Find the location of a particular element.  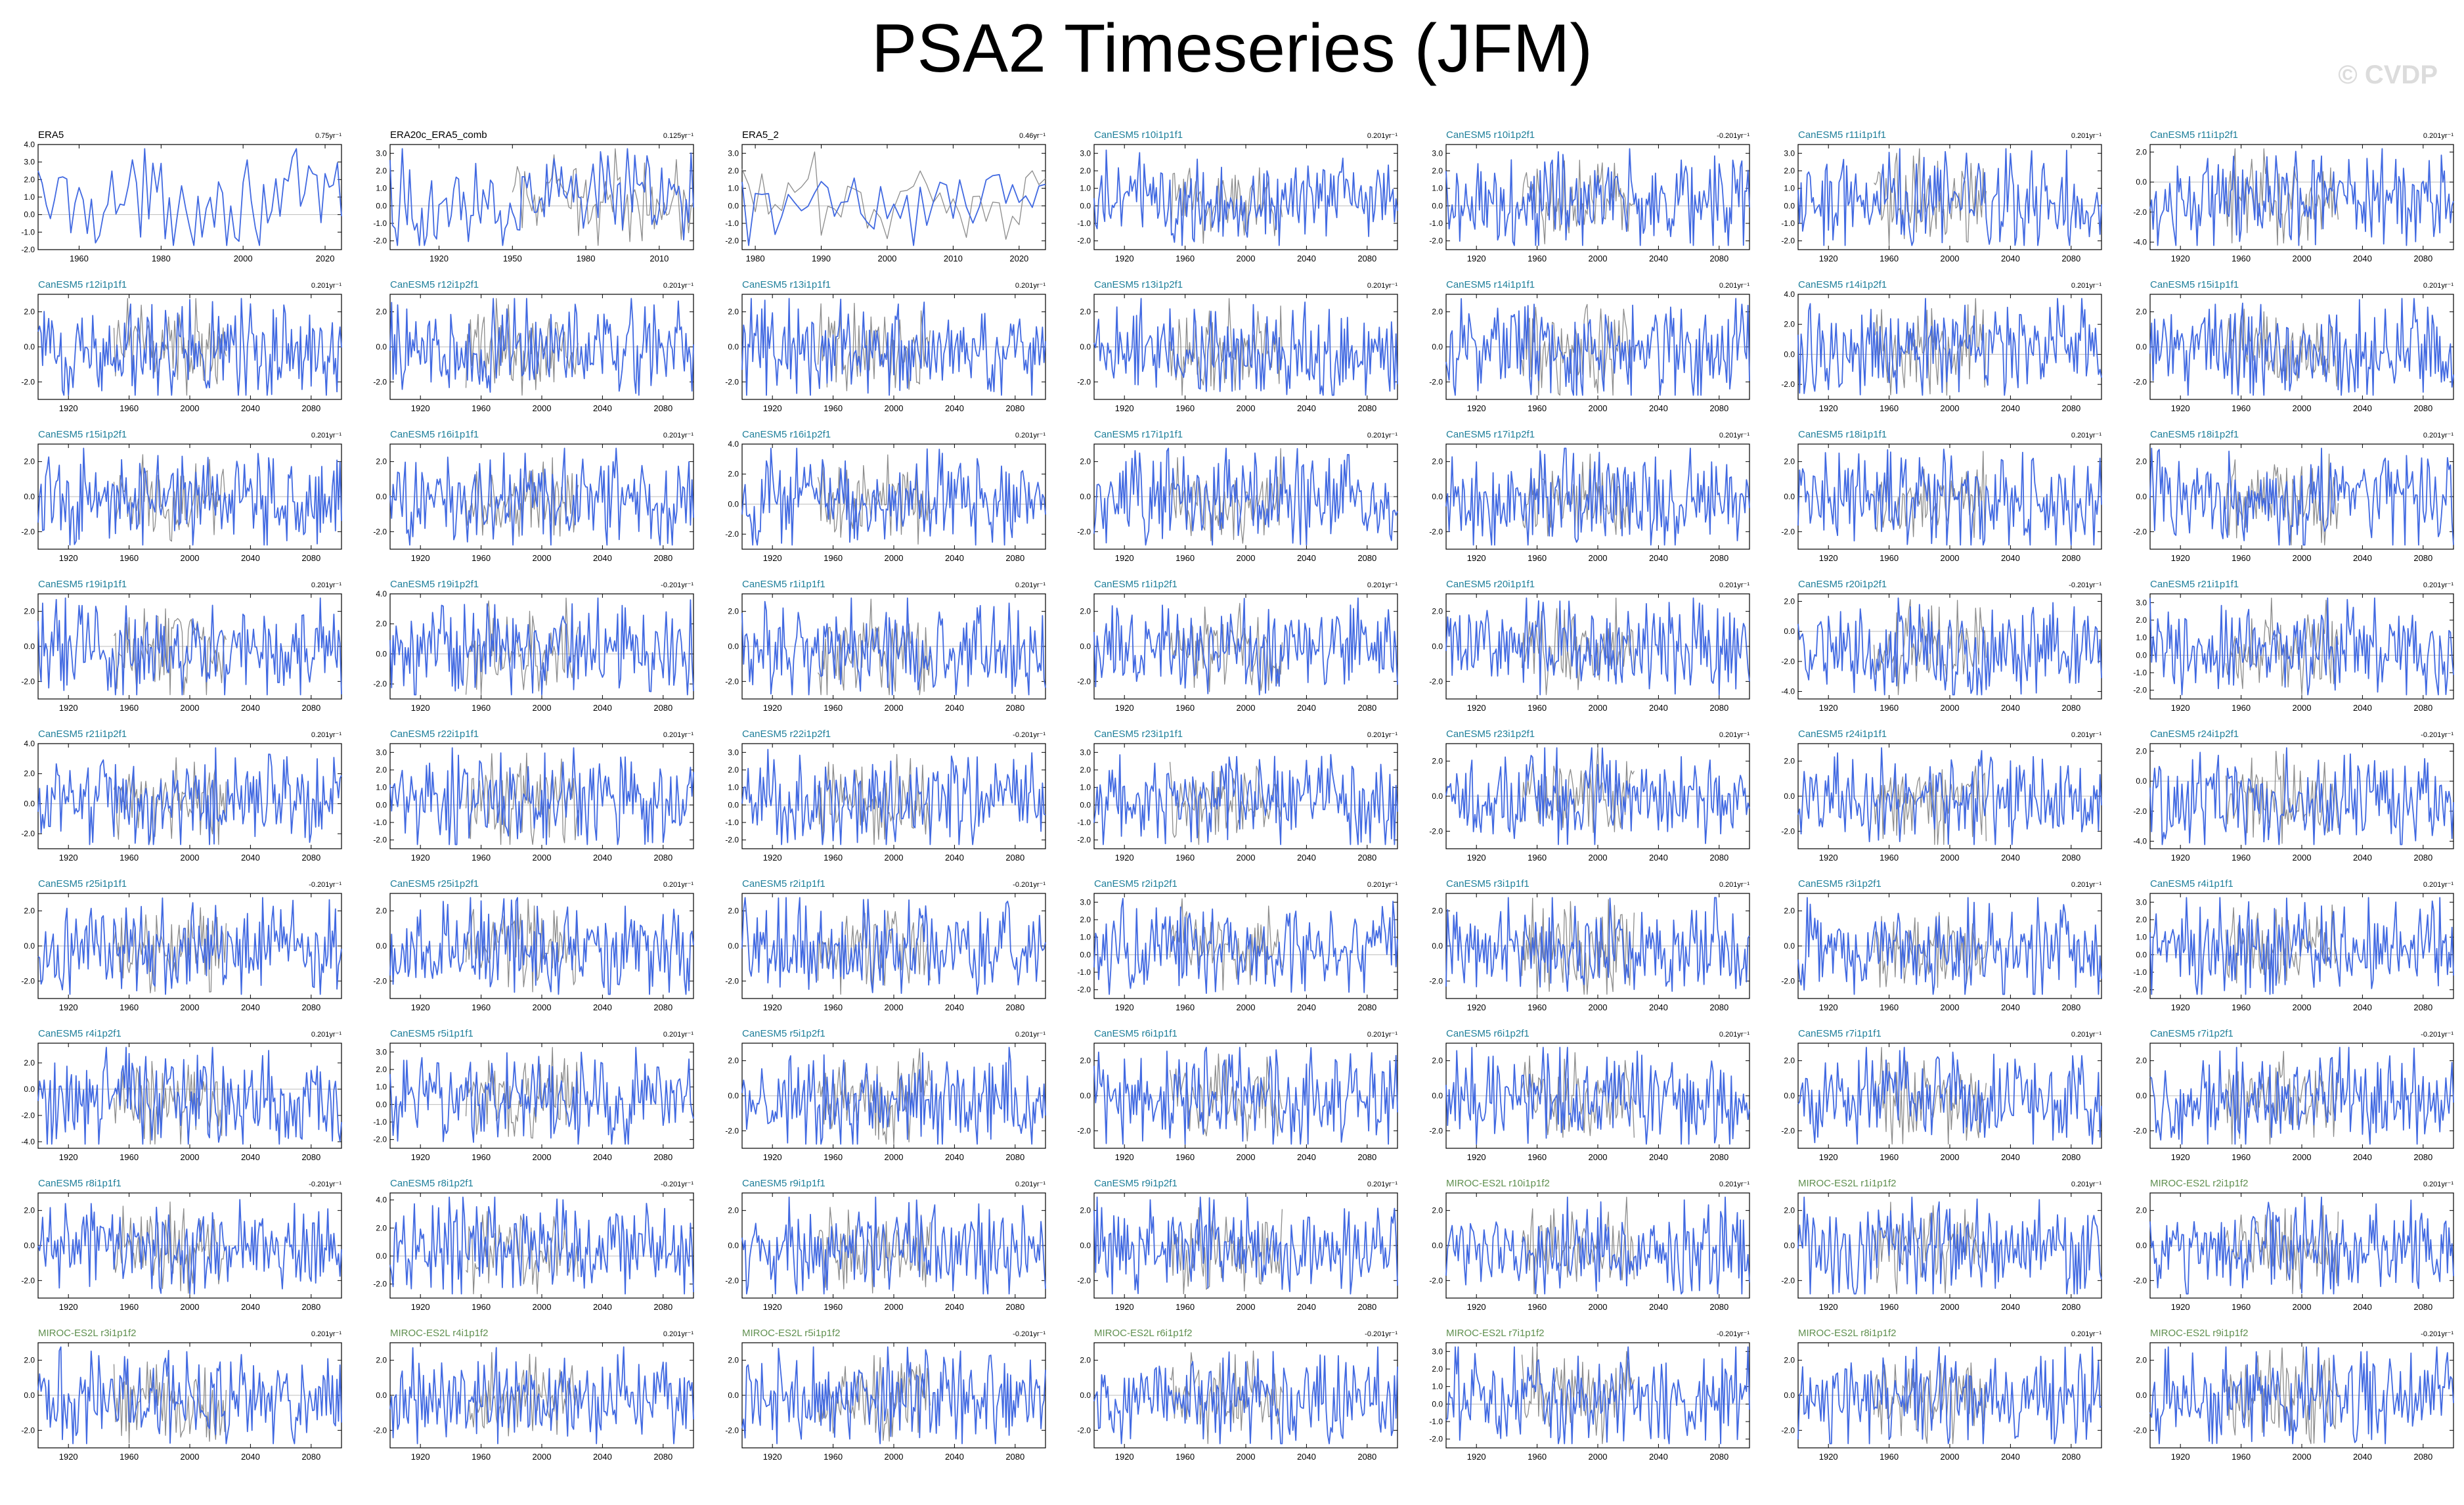

panel-title: CanESM5 r1i1p2f1 is located at coordinates (1135, 584).